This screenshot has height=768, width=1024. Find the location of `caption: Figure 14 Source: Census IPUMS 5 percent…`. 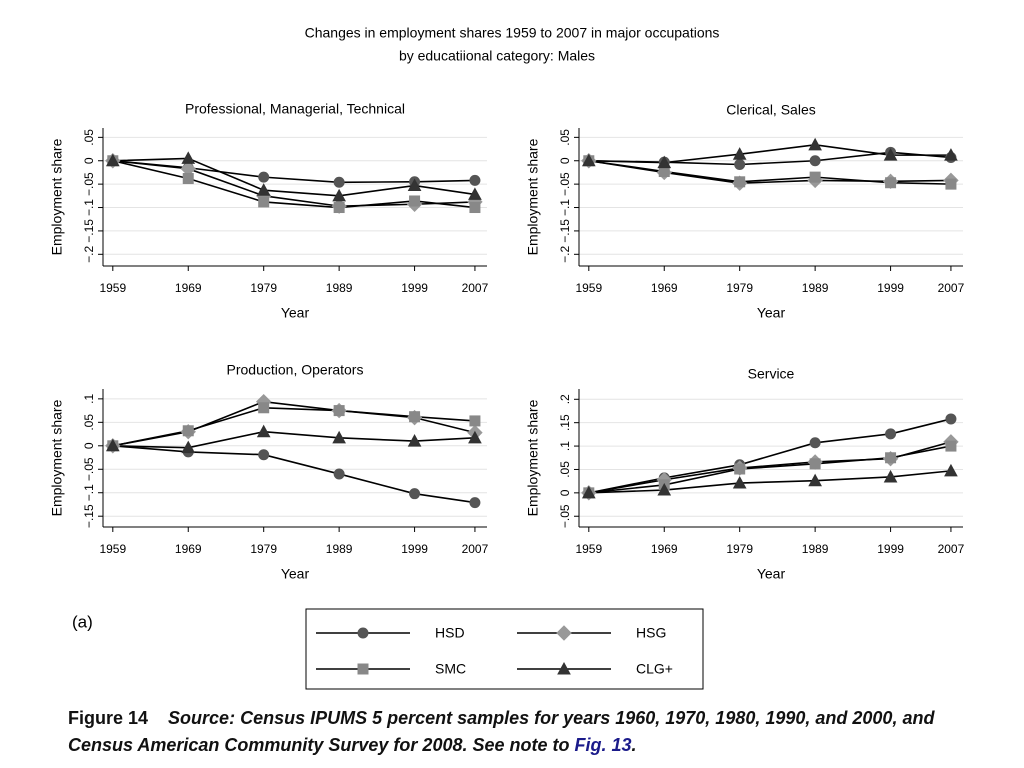

caption: Figure 14 Source: Census IPUMS 5 percent… is located at coordinates (518, 732).